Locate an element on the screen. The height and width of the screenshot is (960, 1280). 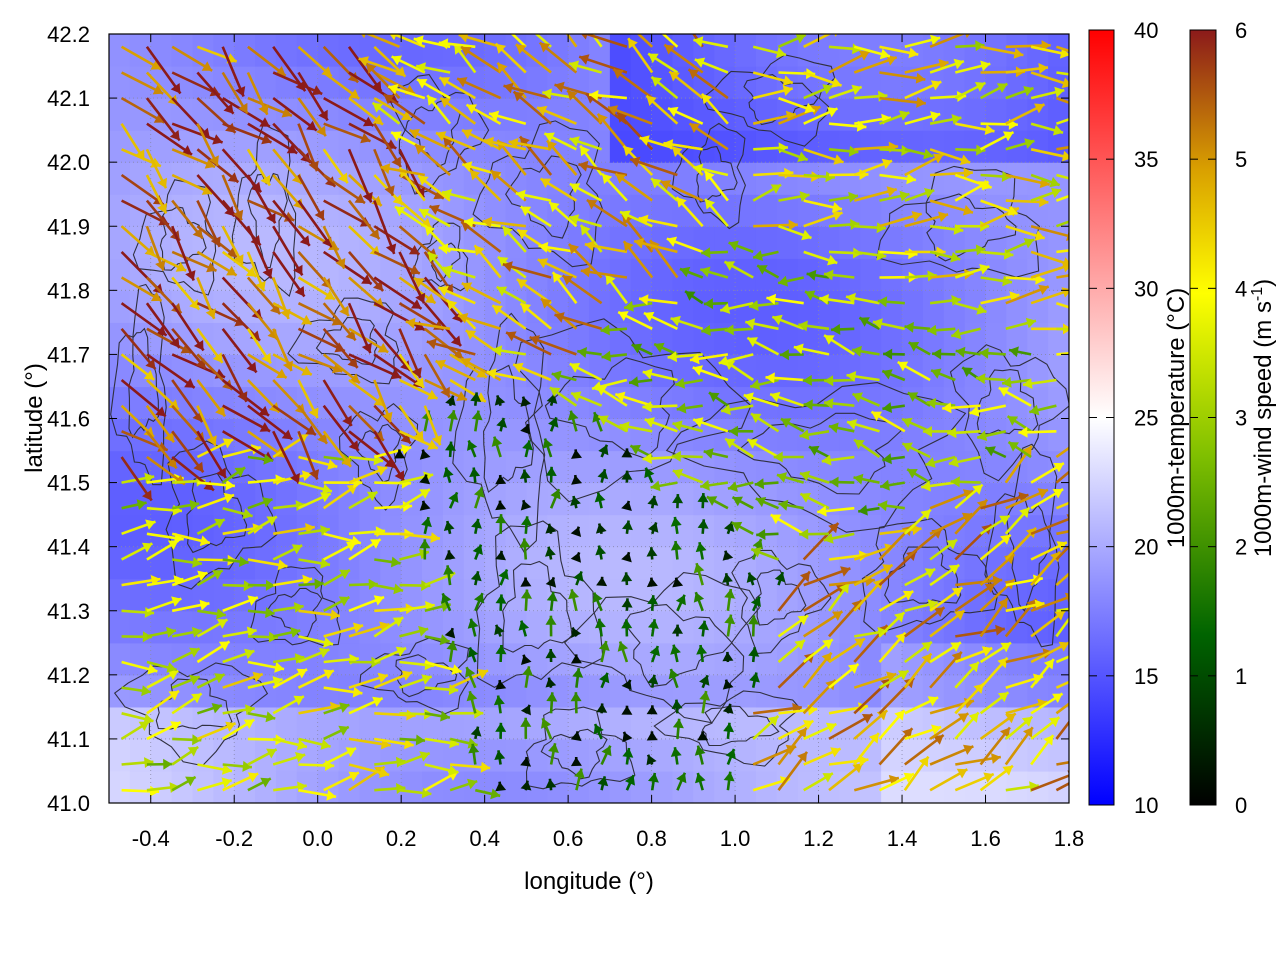
x-tick-label: 0.2 is located at coordinates (401, 838).